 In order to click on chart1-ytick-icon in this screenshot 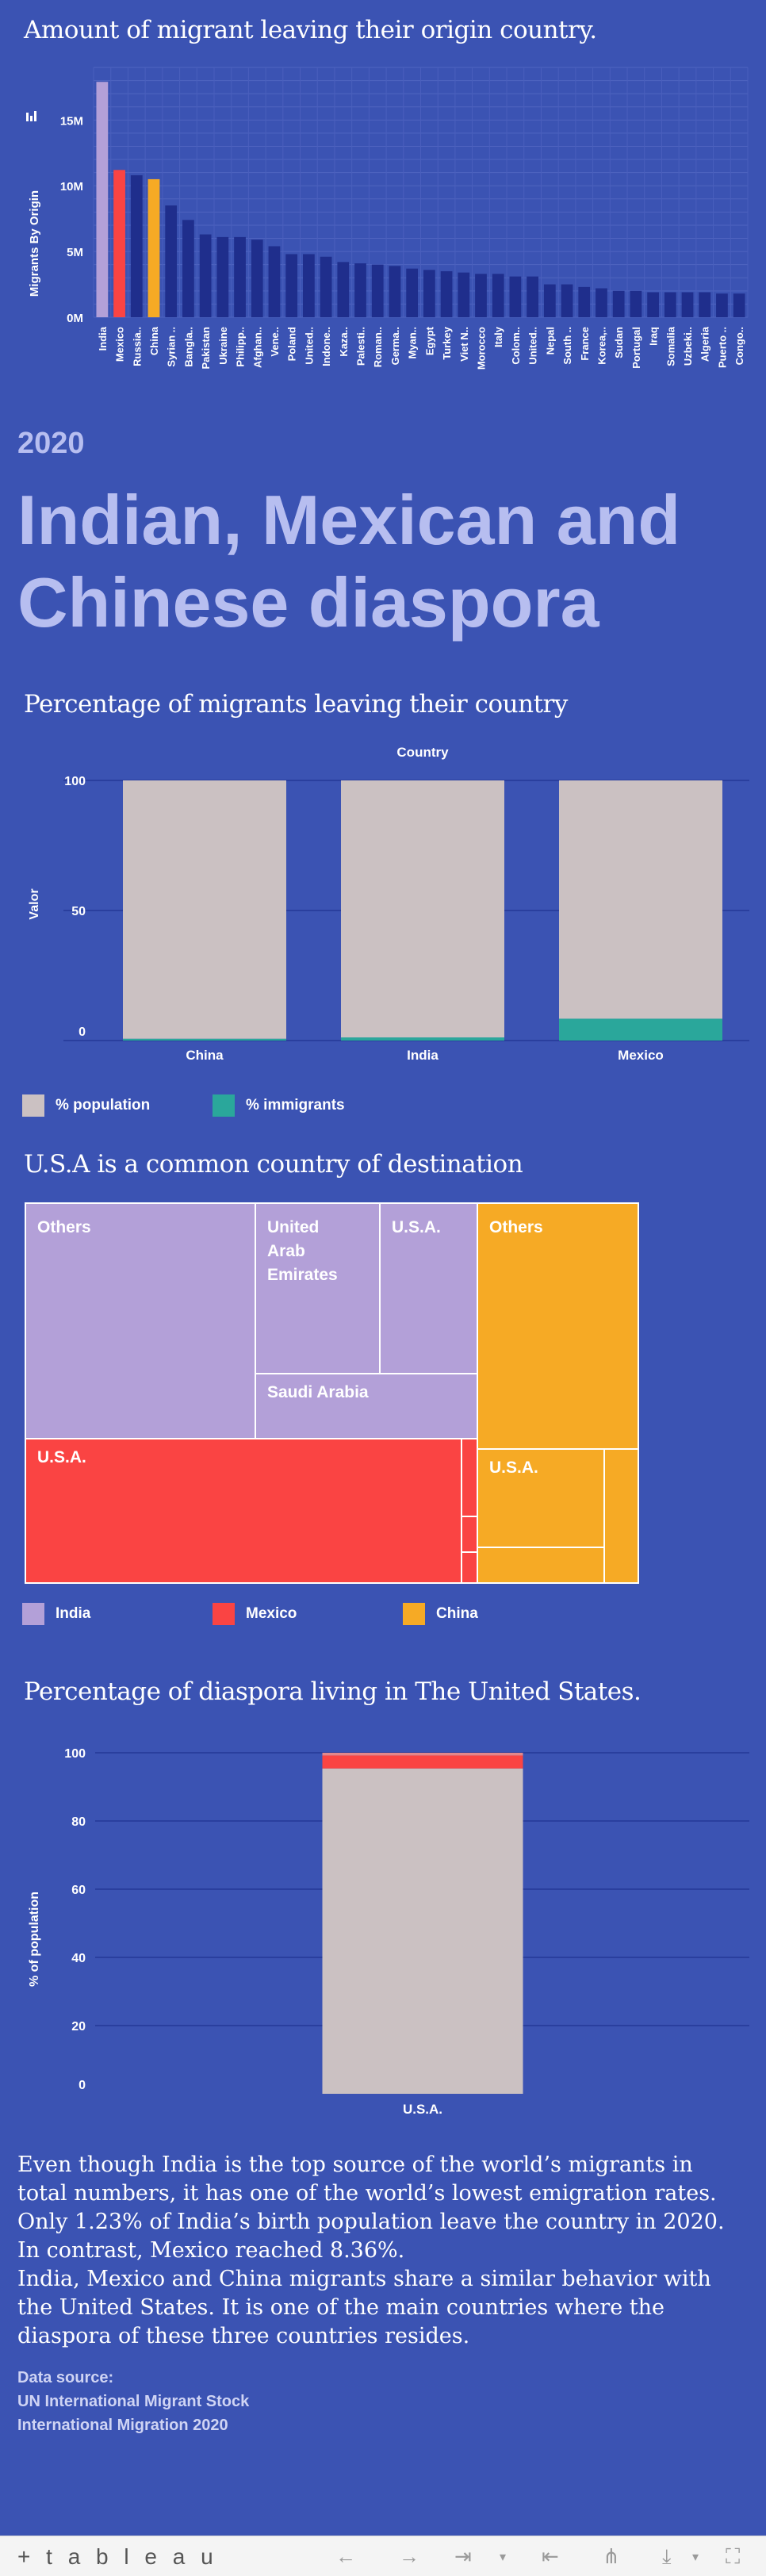, I will do `click(31, 116)`.